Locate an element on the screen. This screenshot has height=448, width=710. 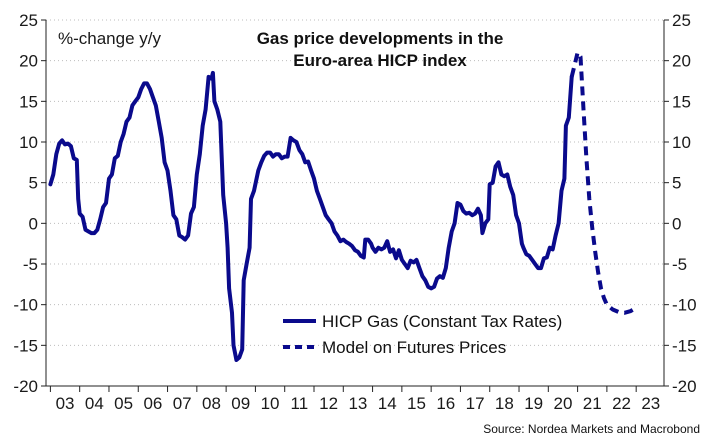
series-model-futures-line is located at coordinates (602, 182).